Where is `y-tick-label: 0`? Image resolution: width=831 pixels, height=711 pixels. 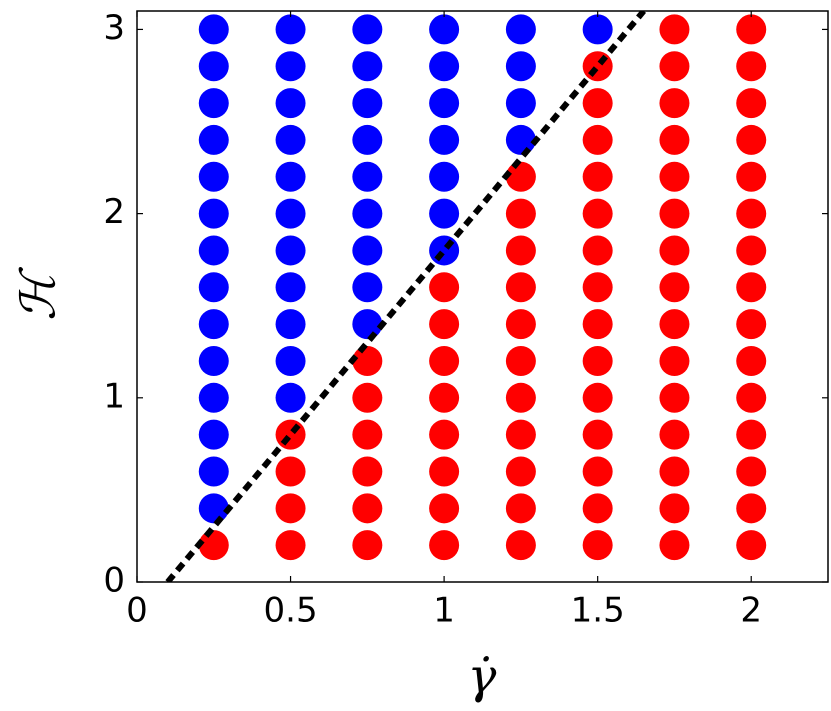 y-tick-label: 0 is located at coordinates (114, 581).